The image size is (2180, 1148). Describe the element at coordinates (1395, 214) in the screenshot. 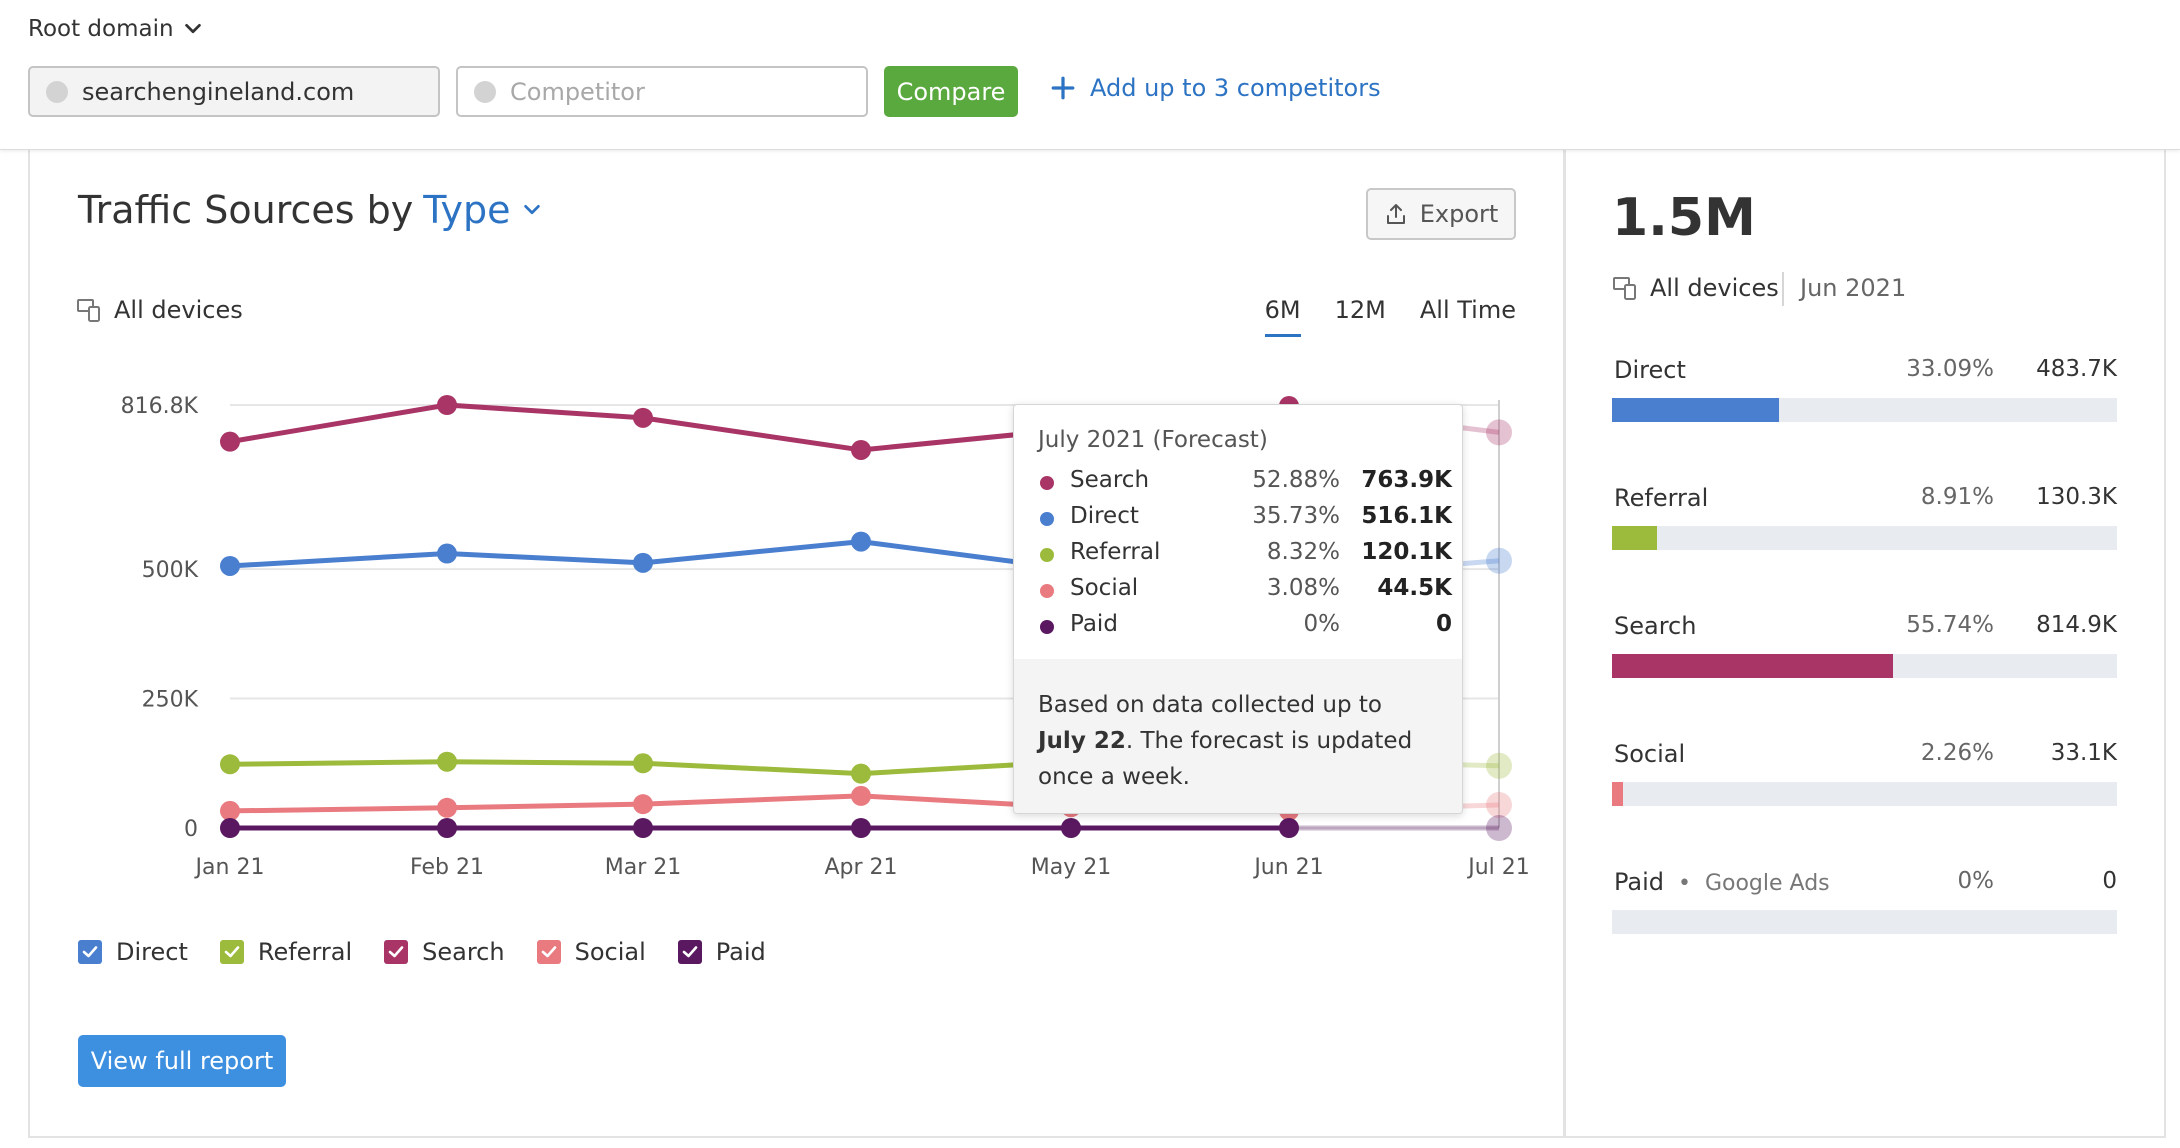

I see `upload-icon` at that location.